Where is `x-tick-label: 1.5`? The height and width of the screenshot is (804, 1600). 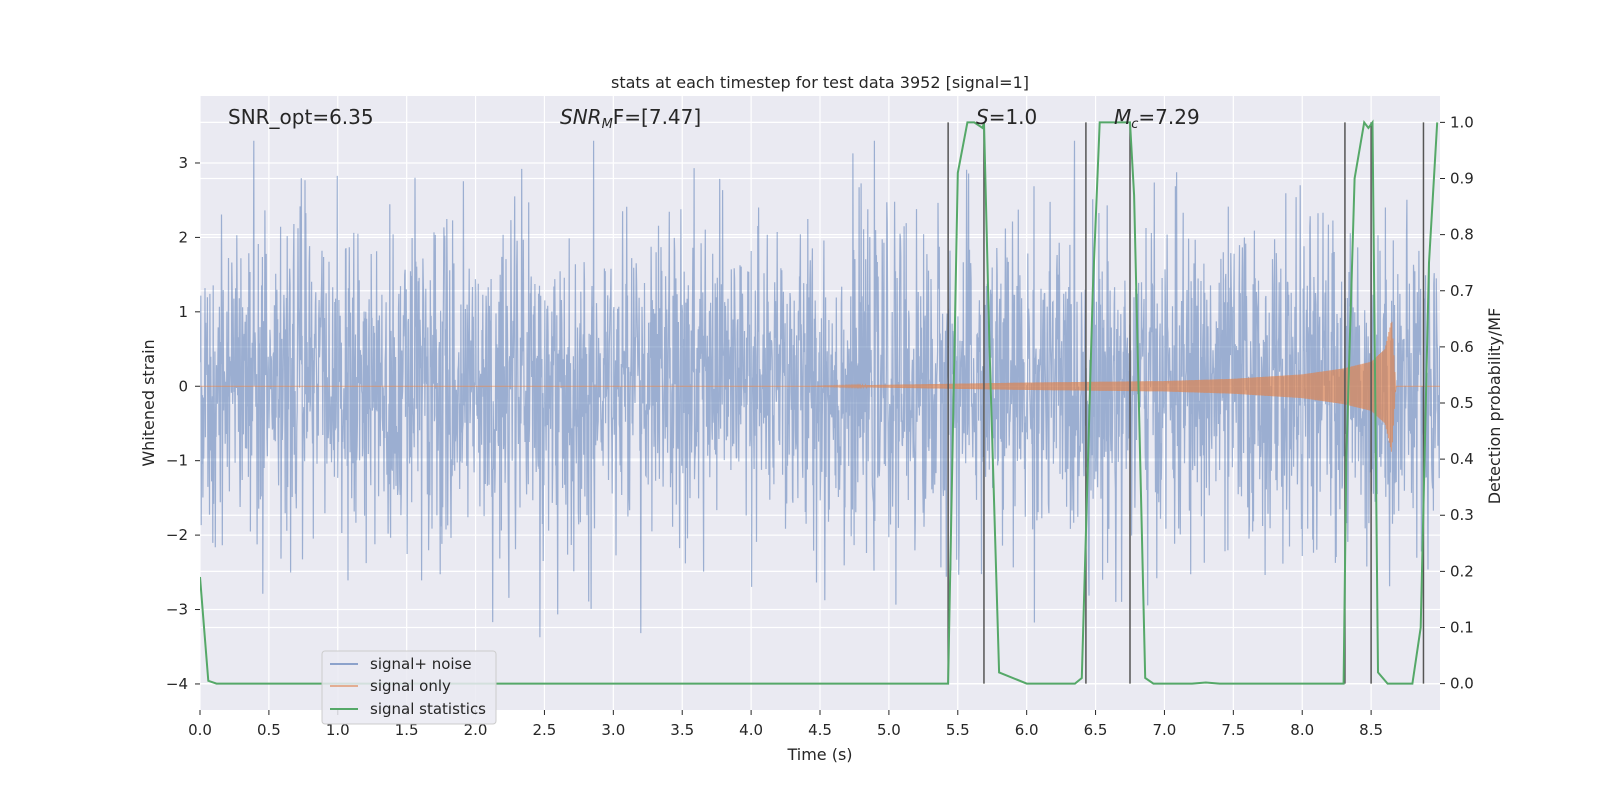
x-tick-label: 1.5 is located at coordinates (407, 730).